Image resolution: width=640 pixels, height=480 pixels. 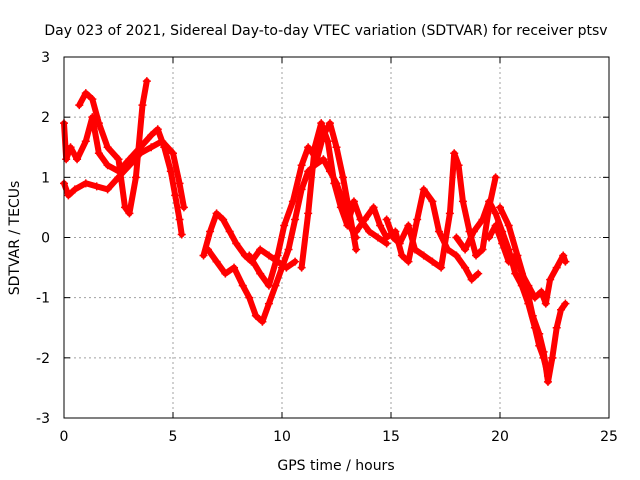 I want to click on y-tick-label: 1, so click(x=45, y=178).